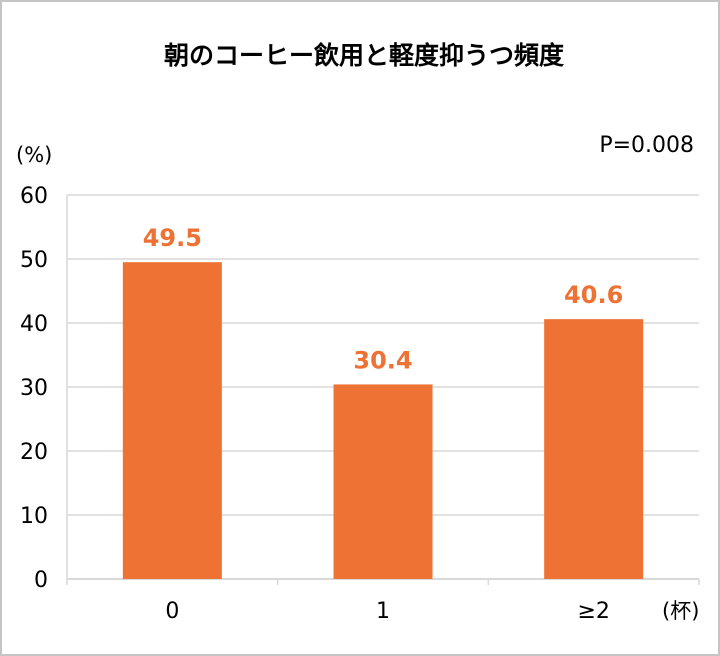 The image size is (720, 656). Describe the element at coordinates (364, 55) in the screenshot. I see `chart-title: 朝のコーヒー飲用と軽度抑うつ頻度` at that location.